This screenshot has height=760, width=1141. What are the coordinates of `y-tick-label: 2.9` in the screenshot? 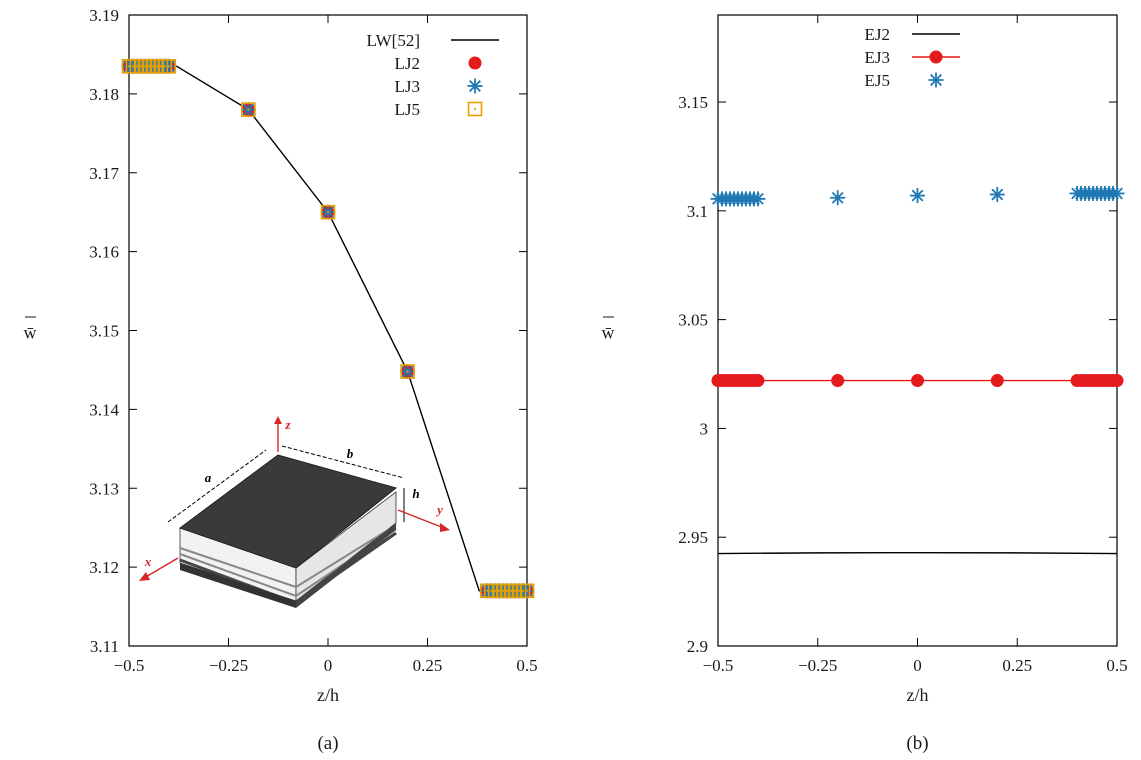 It's located at (697, 646).